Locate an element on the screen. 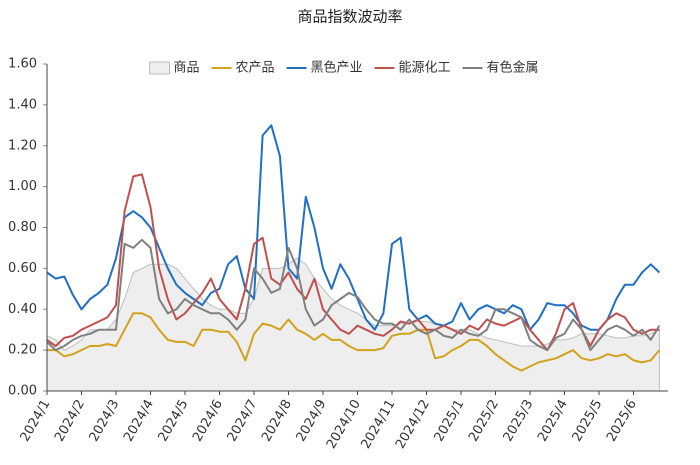 The width and height of the screenshot is (700, 465). y-tick-label: 0.80 is located at coordinates (22, 227).